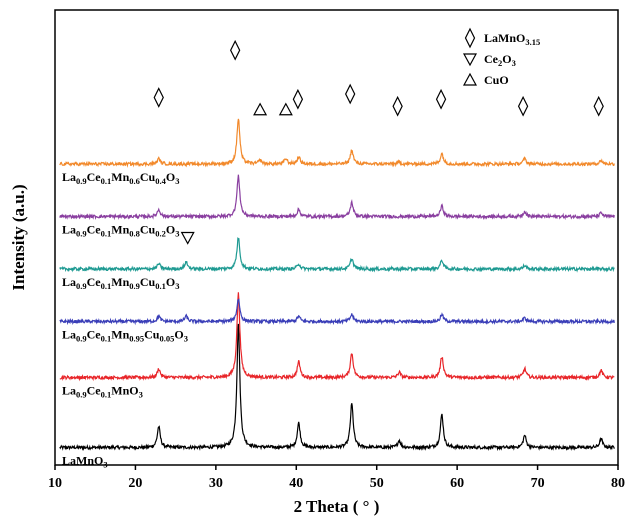 This screenshot has height=525, width=628. What do you see at coordinates (102, 392) in the screenshot?
I see `series-label-1: La0.9Ce0.1MnO3` at bounding box center [102, 392].